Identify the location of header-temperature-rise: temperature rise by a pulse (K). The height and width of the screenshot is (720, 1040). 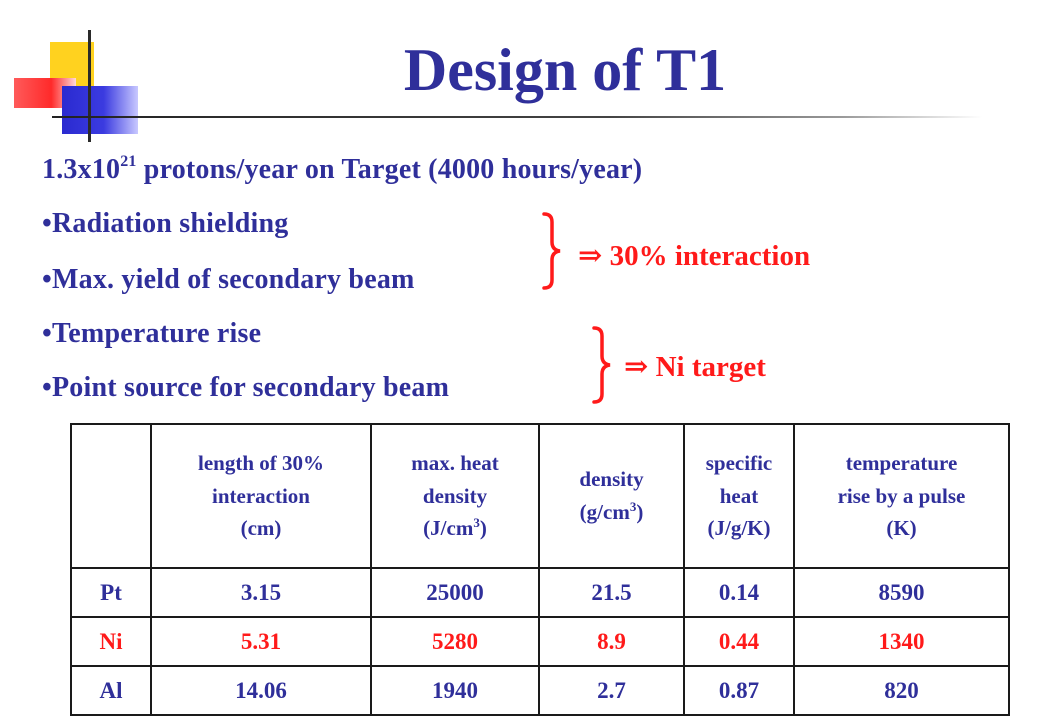
(901, 496).